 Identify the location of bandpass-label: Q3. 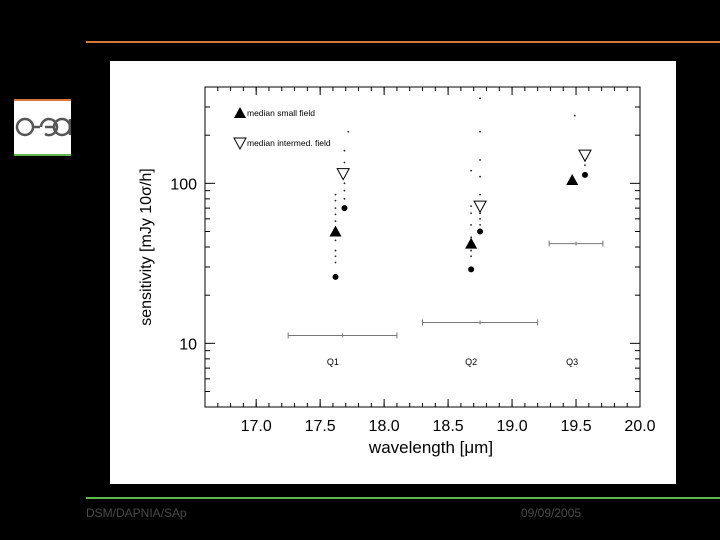
(572, 362).